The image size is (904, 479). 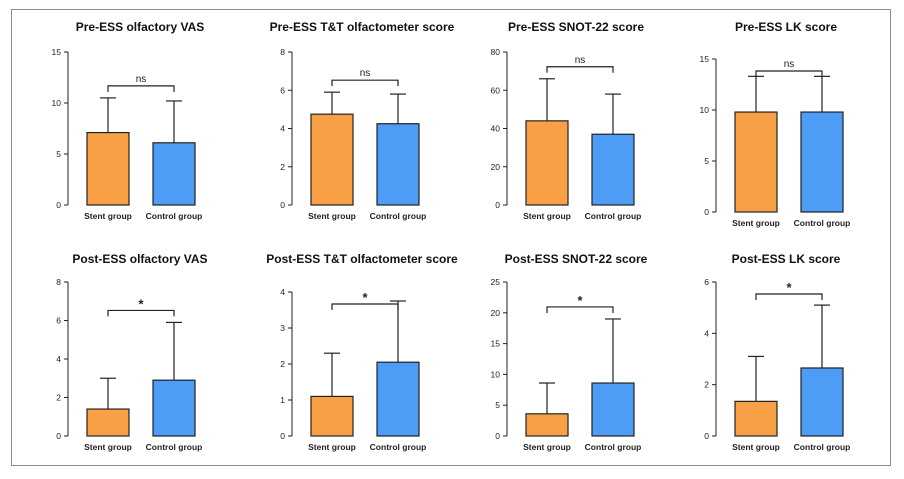 I want to click on chart-title: Pre-ESS SNOT-22 score, so click(x=576, y=27).